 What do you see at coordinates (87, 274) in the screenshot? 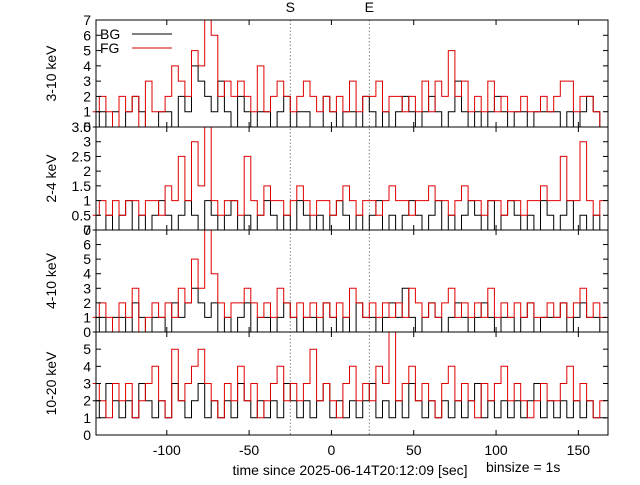
I see `y-tick-label-2-4: 4` at bounding box center [87, 274].